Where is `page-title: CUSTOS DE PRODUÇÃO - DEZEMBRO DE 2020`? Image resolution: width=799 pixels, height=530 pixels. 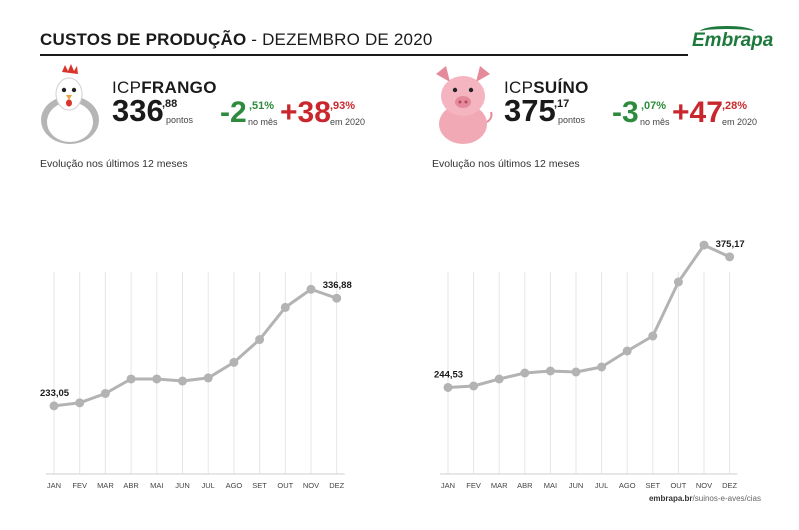 page-title: CUSTOS DE PRODUÇÃO - DEZEMBRO DE 2020 is located at coordinates (236, 40).